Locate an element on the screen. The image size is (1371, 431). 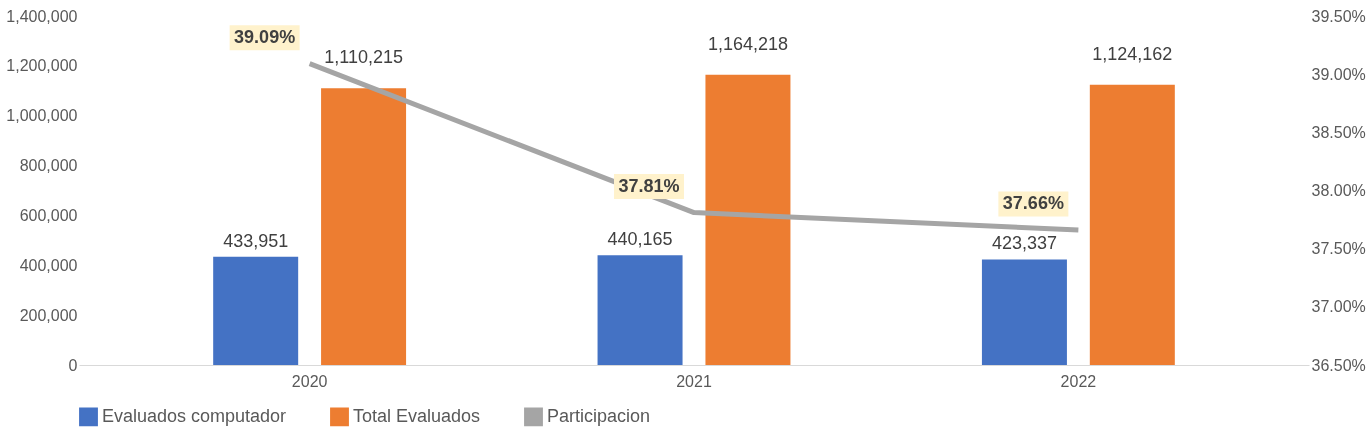
y2-tick-label: 38.00% is located at coordinates (1338, 190).